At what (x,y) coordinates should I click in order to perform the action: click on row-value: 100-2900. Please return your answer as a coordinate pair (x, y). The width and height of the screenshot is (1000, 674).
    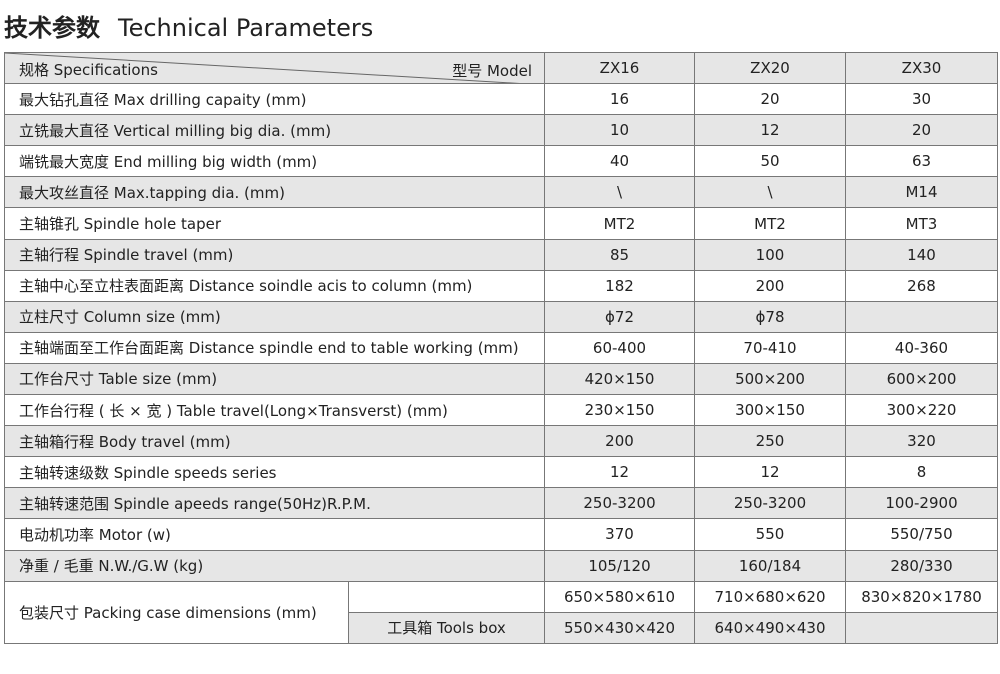
    Looking at the image, I should click on (921, 503).